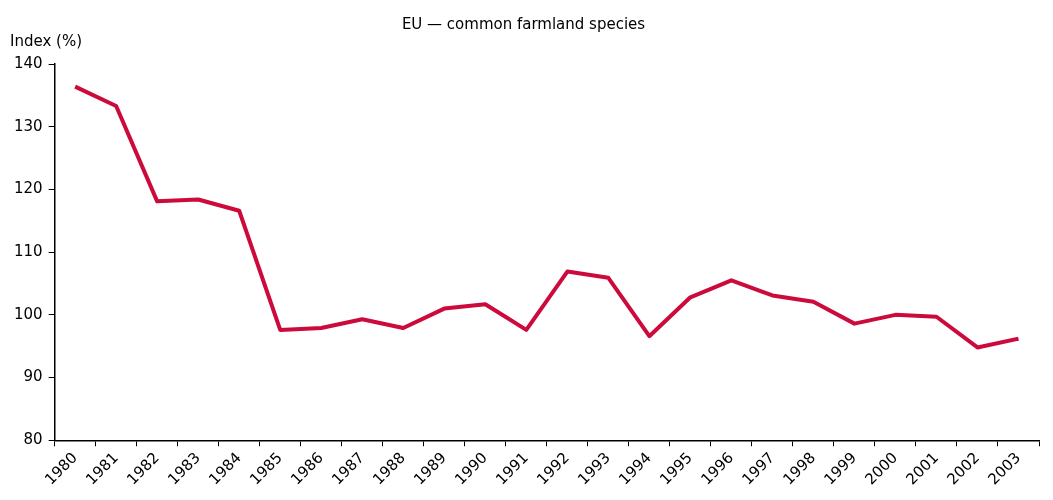 The height and width of the screenshot is (500, 1053). I want to click on y-axis-title: Index (%), so click(46, 41).